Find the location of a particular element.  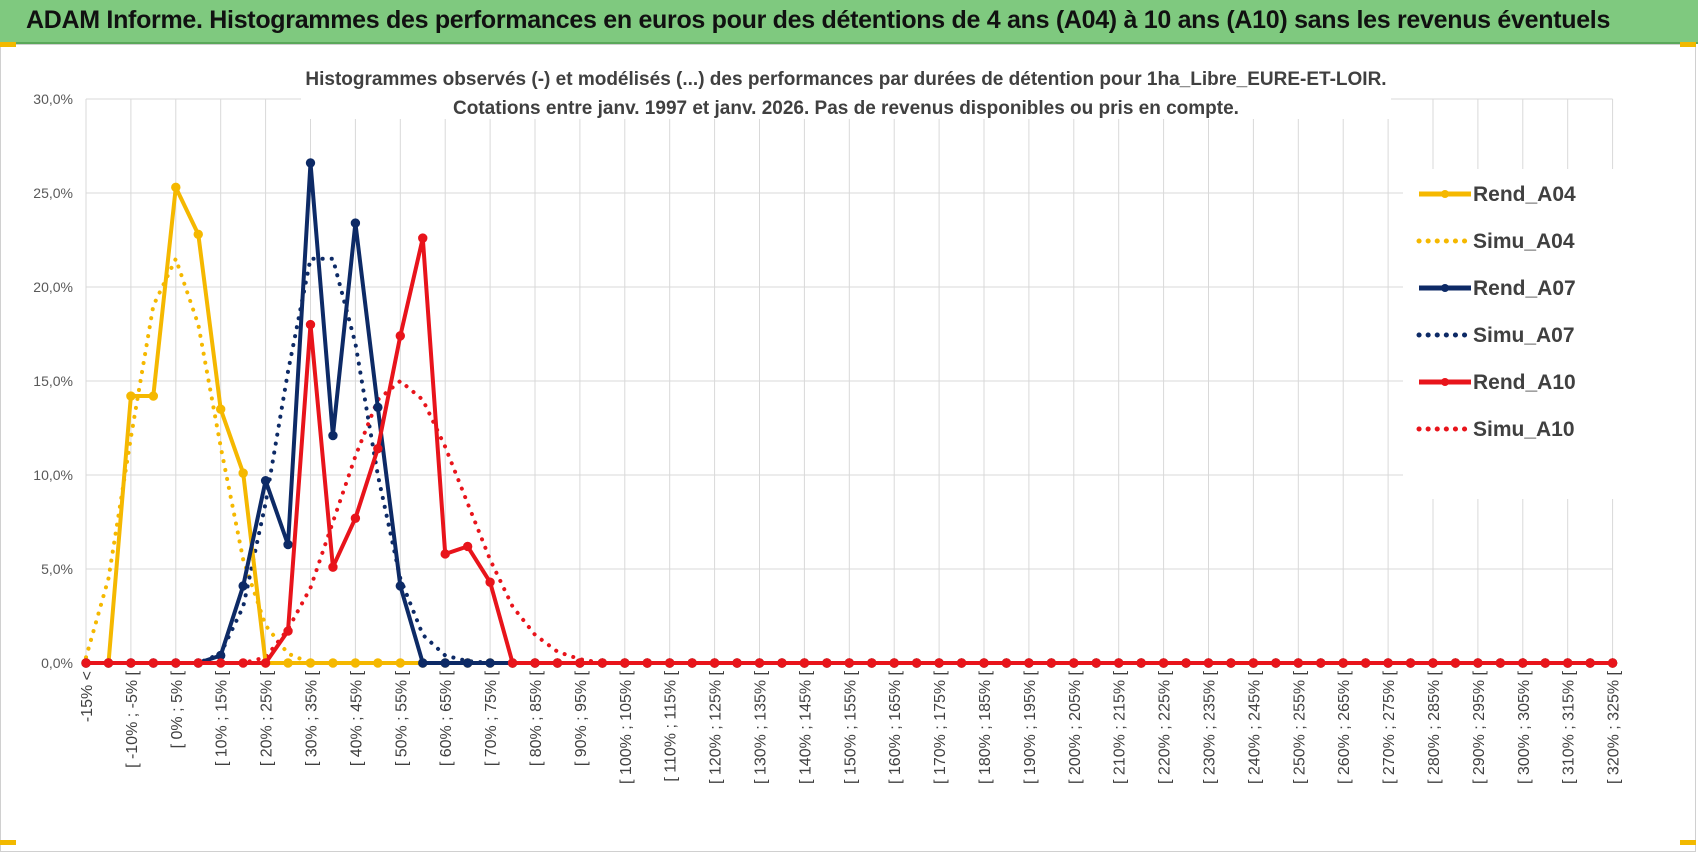

y-axis: 0,0% 5,0% 10,0% 15,0% 20,0% 25,0% 30,0% is located at coordinates (53, 381).